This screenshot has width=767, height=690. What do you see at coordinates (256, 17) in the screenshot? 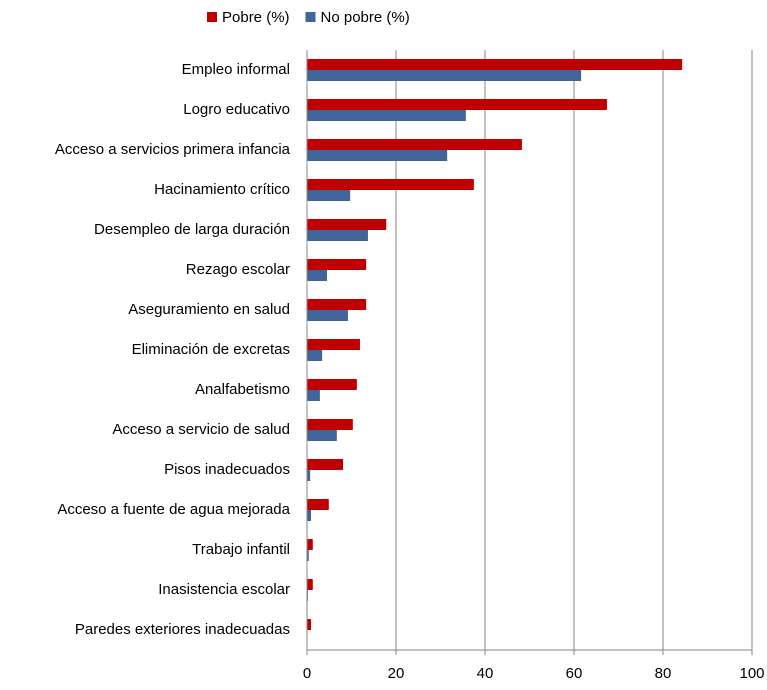
I see `legend-label: Pobre (%)` at bounding box center [256, 17].